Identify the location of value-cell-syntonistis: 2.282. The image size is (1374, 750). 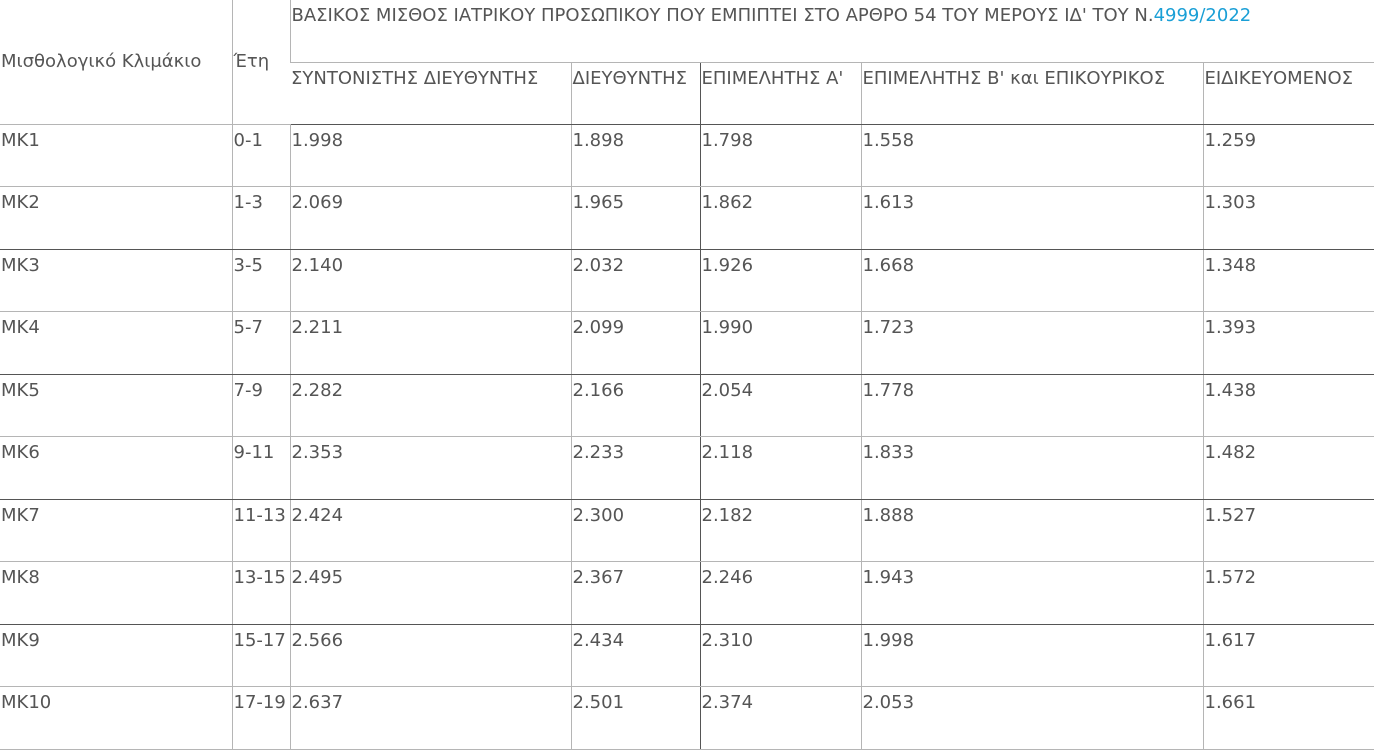
(430, 405).